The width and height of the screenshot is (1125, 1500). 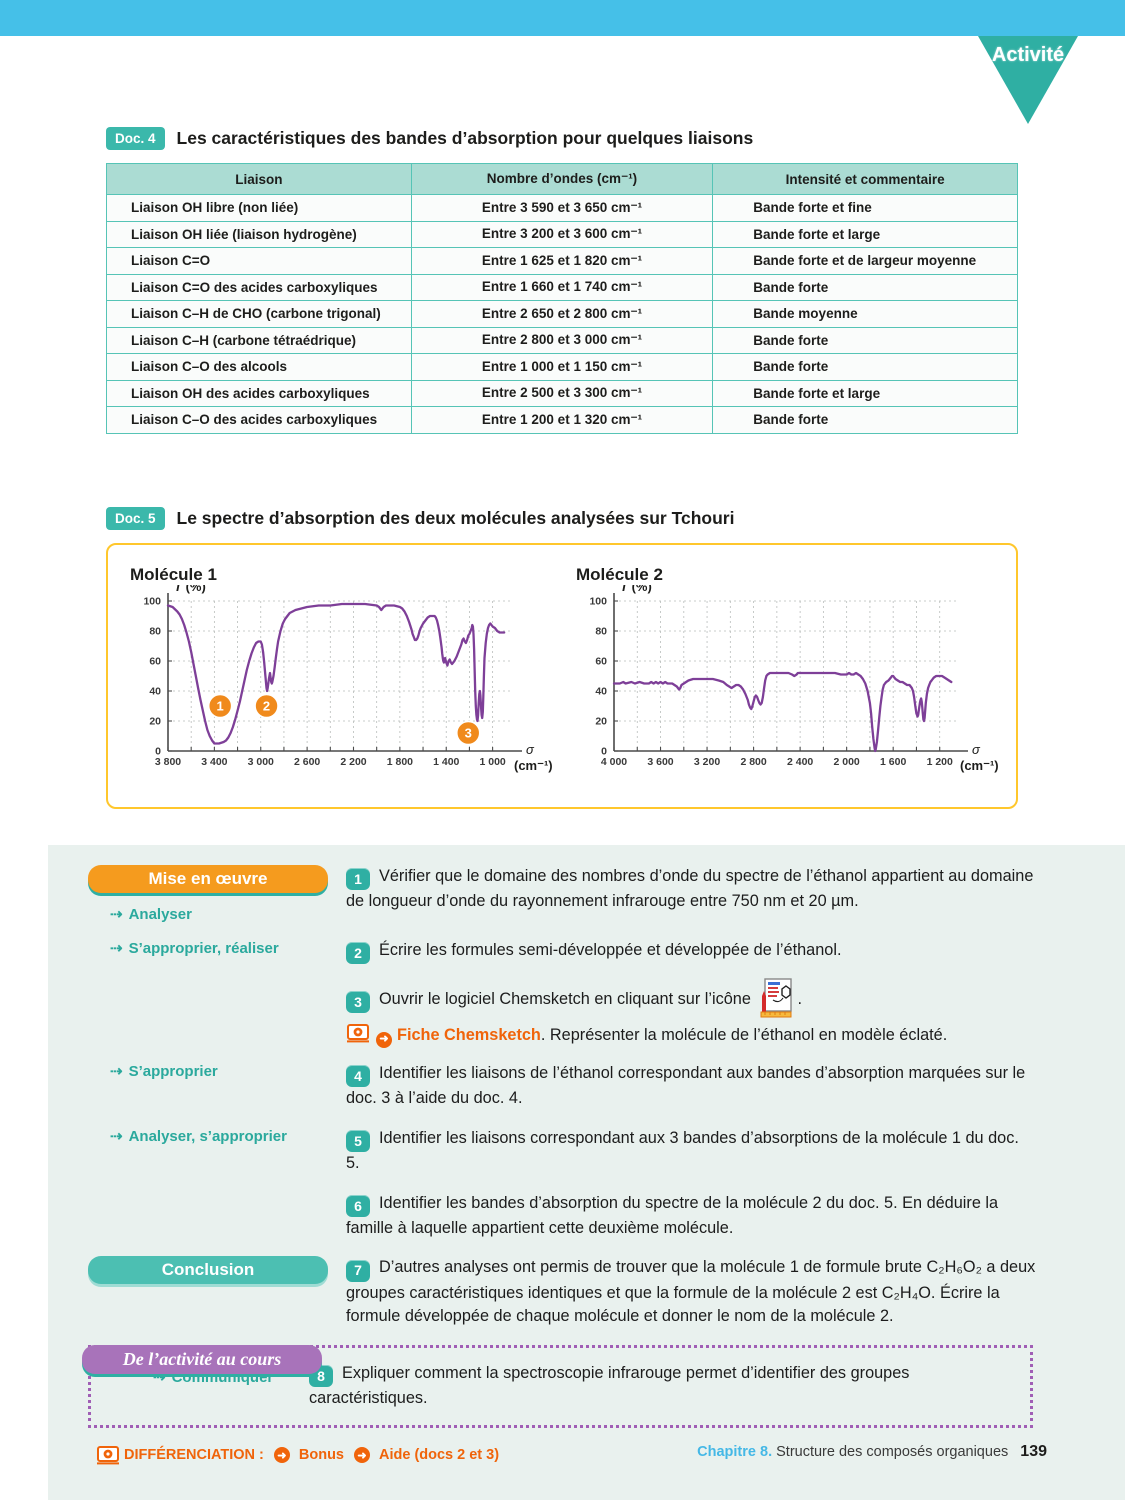 What do you see at coordinates (619, 574) in the screenshot?
I see `spectrum-title: Molécule 2` at bounding box center [619, 574].